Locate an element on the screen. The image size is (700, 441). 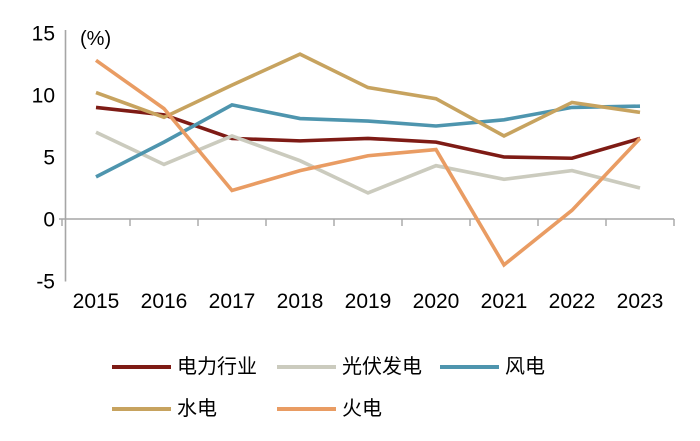
x-tick-label: 2022 is located at coordinates (572, 301).